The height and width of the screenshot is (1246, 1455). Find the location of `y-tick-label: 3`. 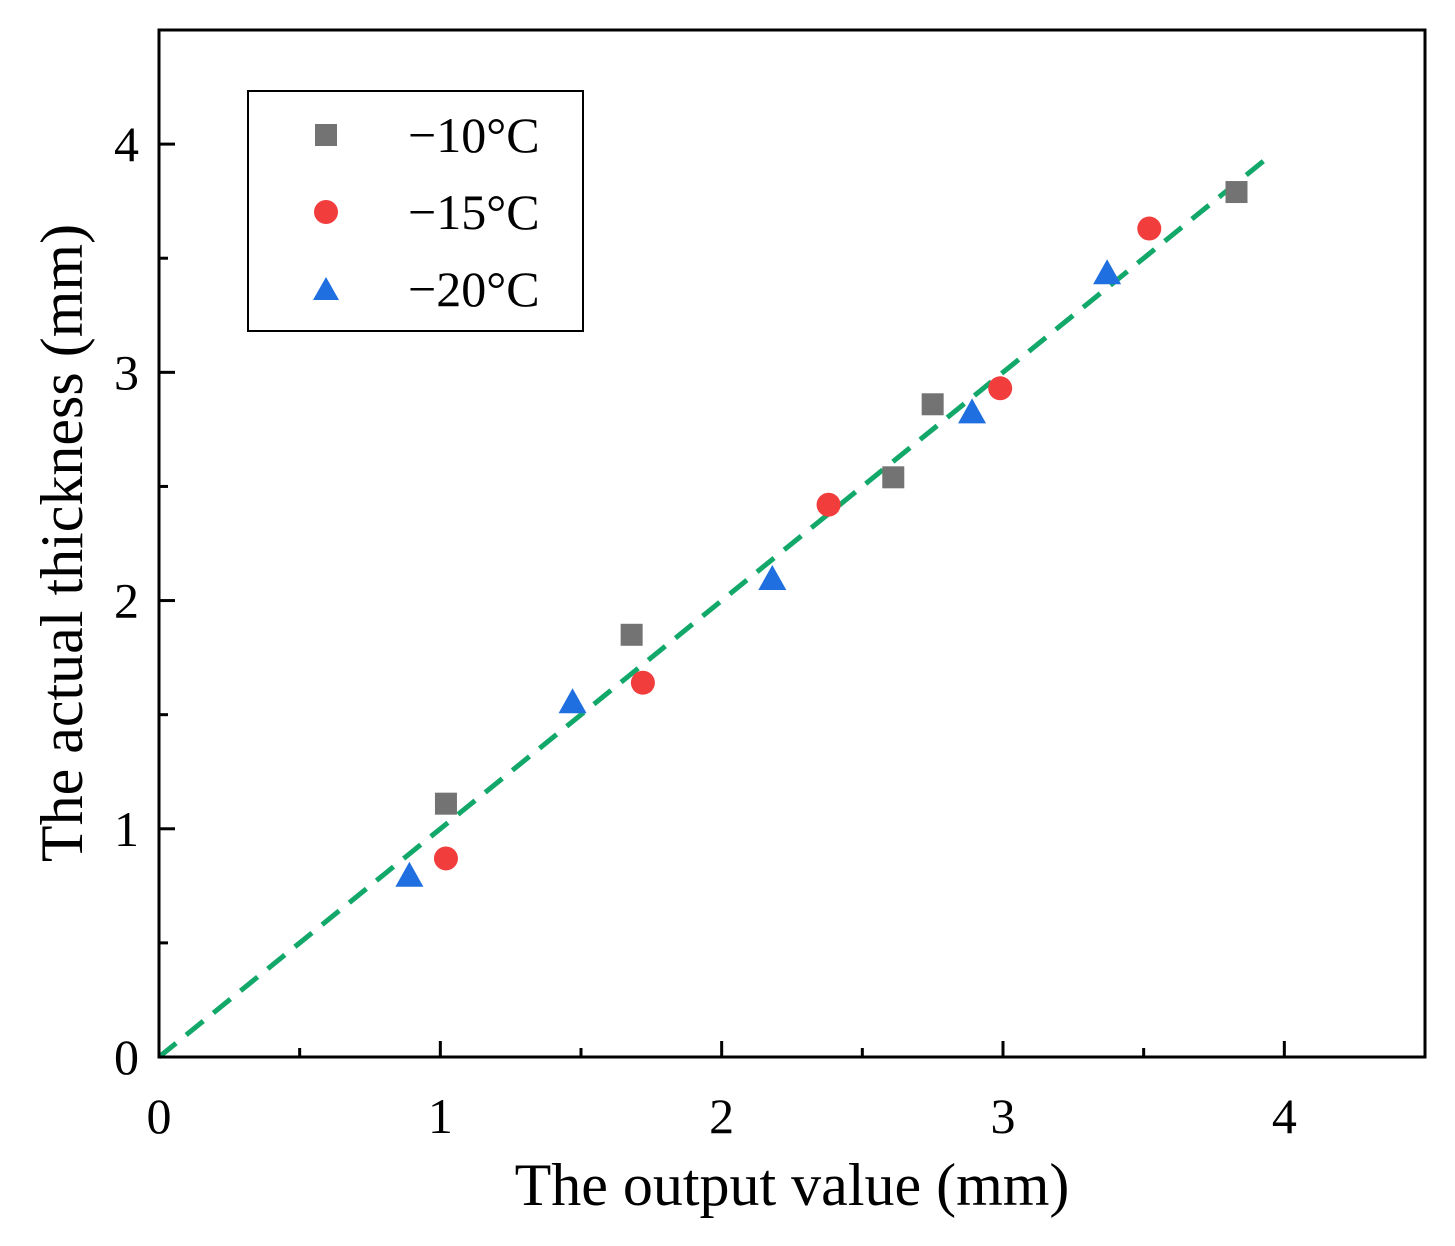

y-tick-label: 3 is located at coordinates (126, 372).